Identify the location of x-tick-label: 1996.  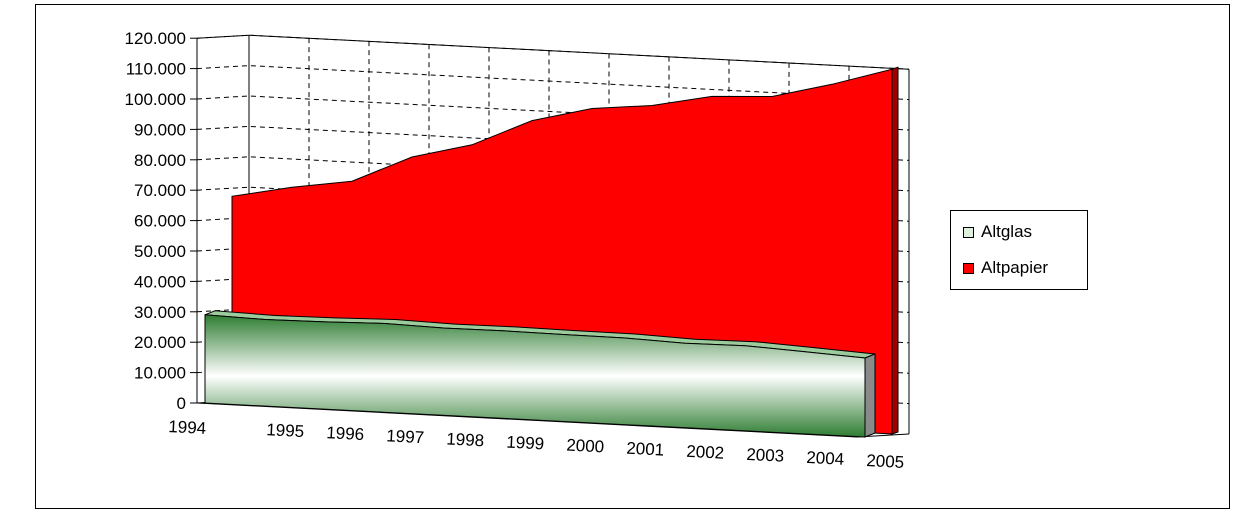
(345, 433).